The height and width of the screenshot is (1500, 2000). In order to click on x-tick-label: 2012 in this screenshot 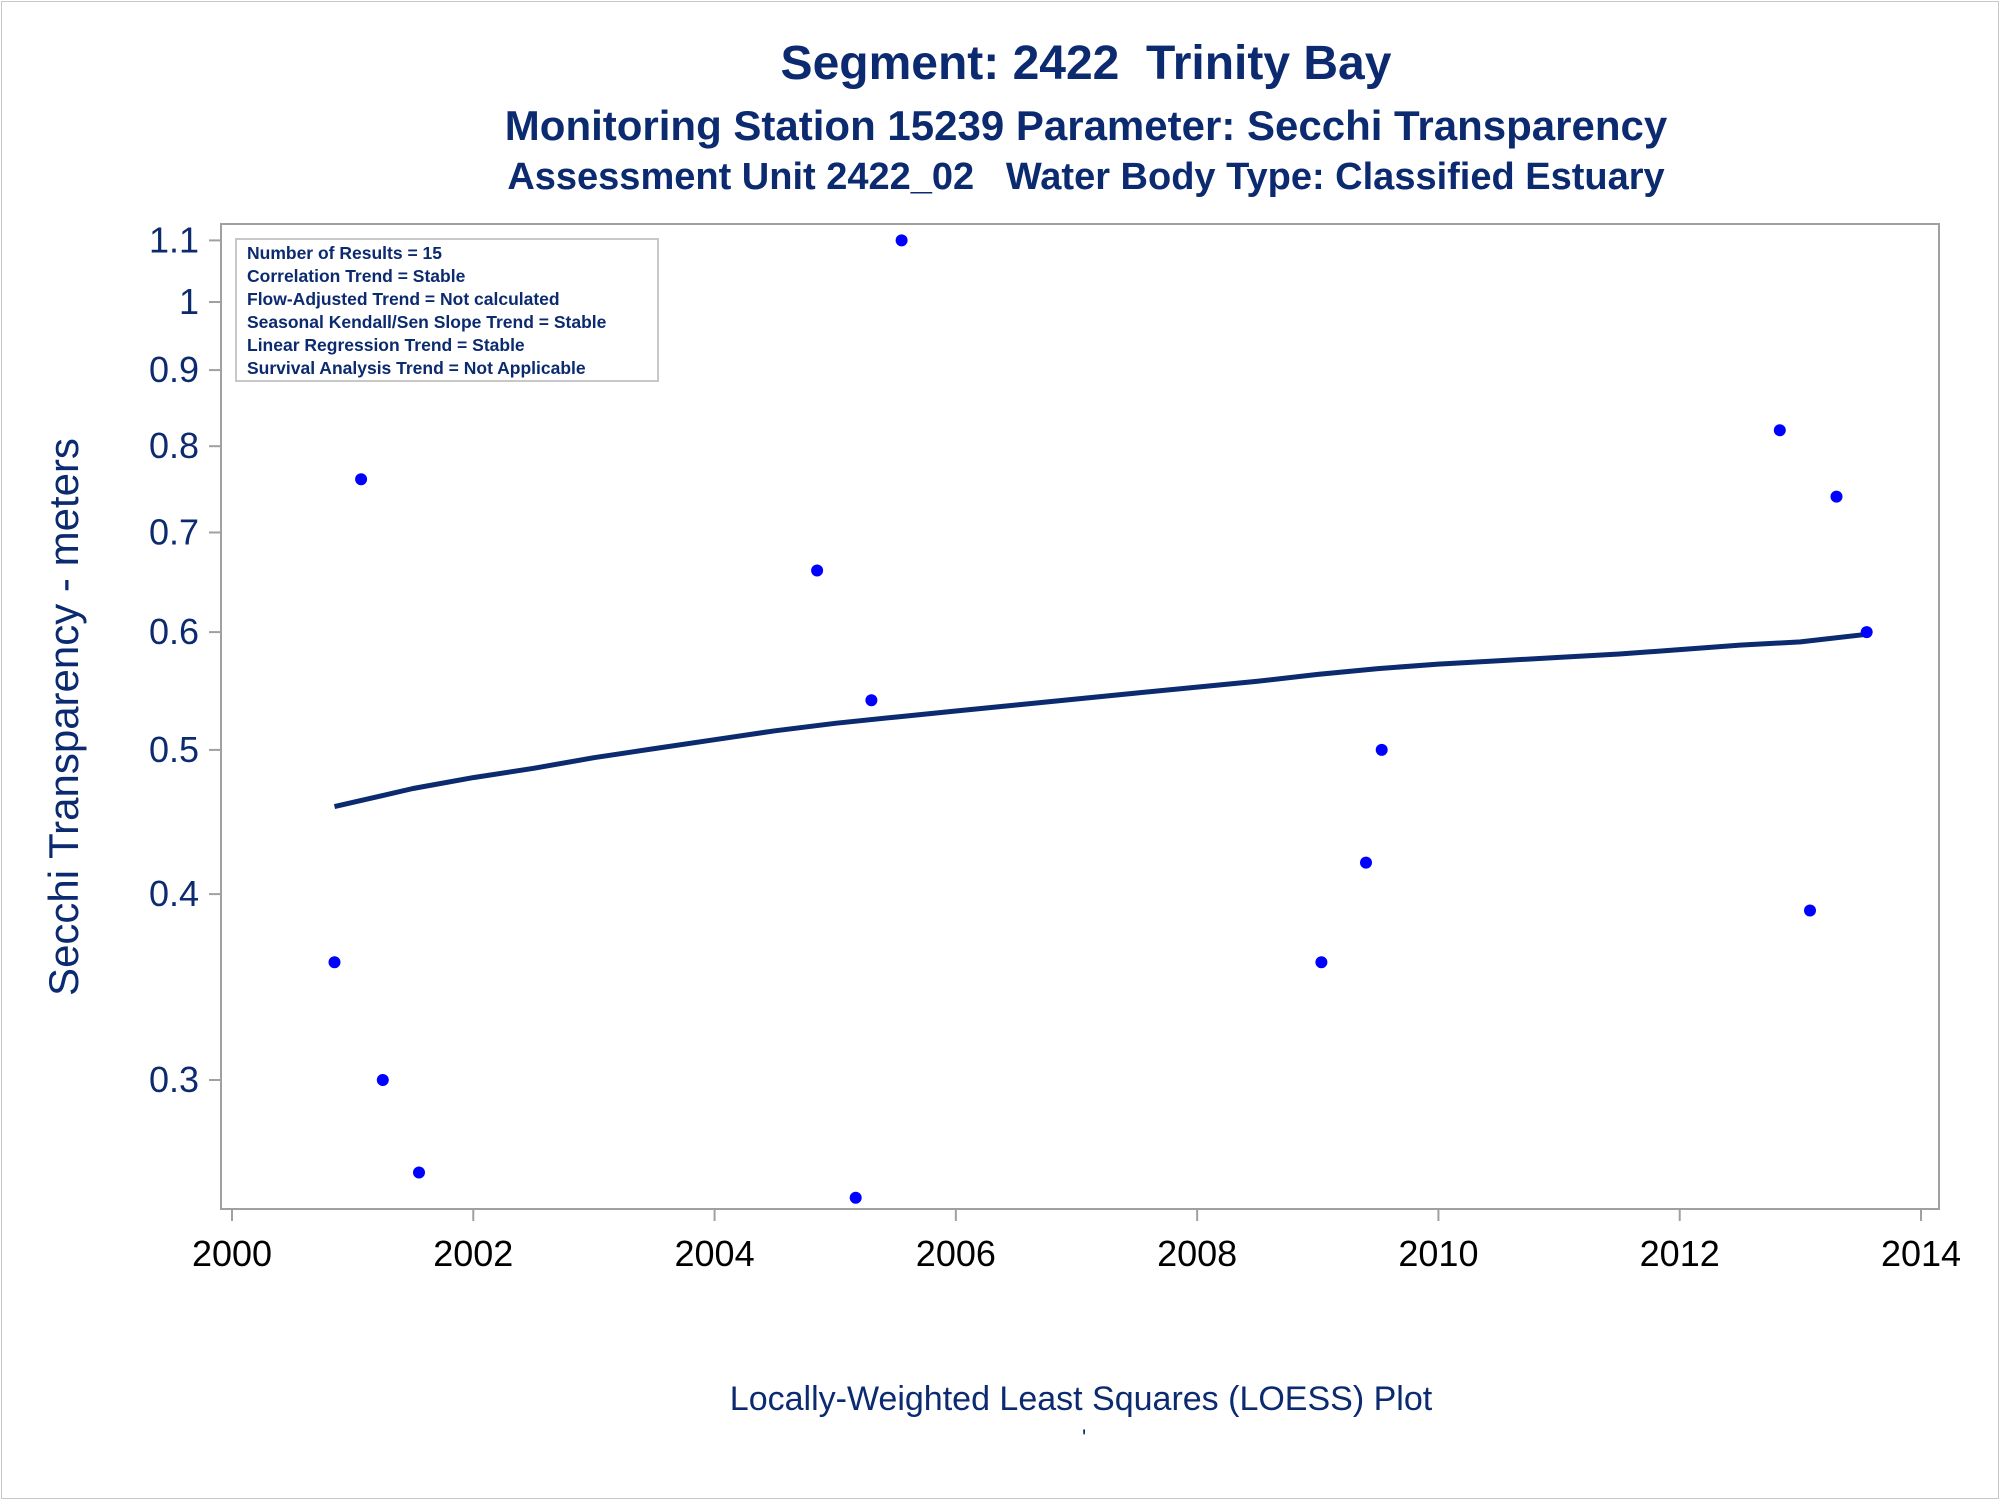, I will do `click(1680, 1253)`.